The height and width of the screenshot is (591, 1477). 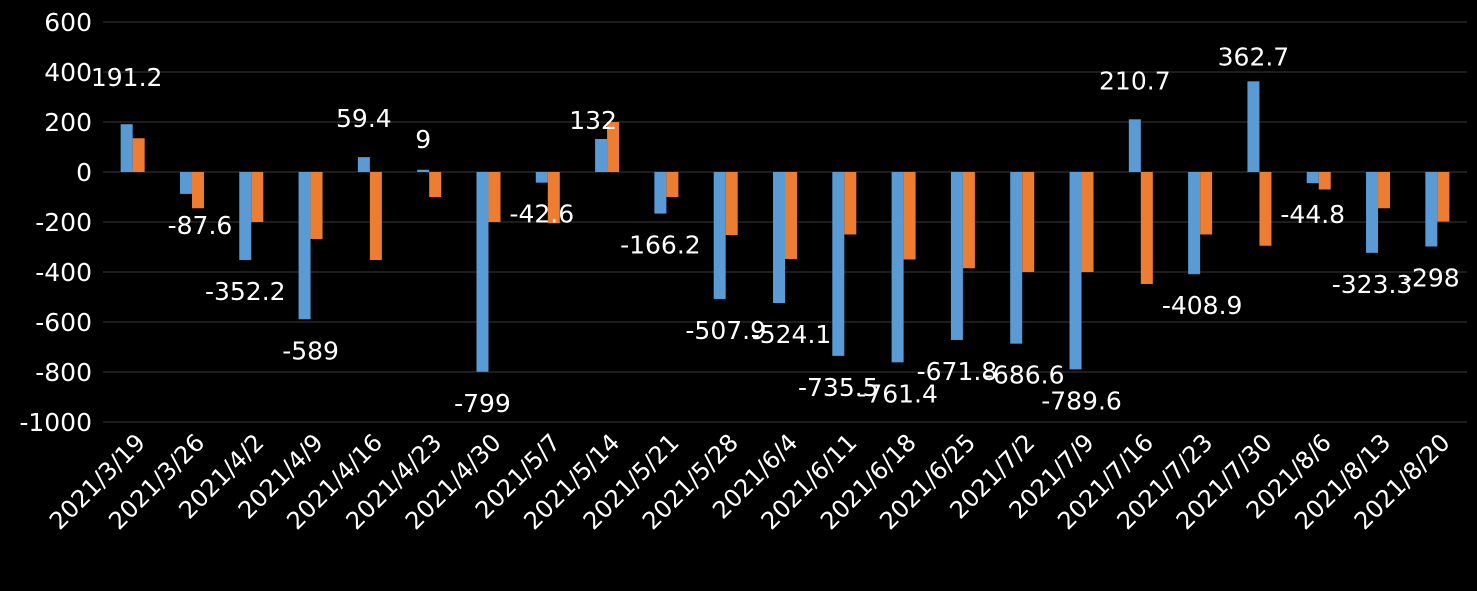 I want to click on y-axis-ticks: 600 400 200 0 -200 -400 -600 -800 -1000, so click(x=55, y=222).